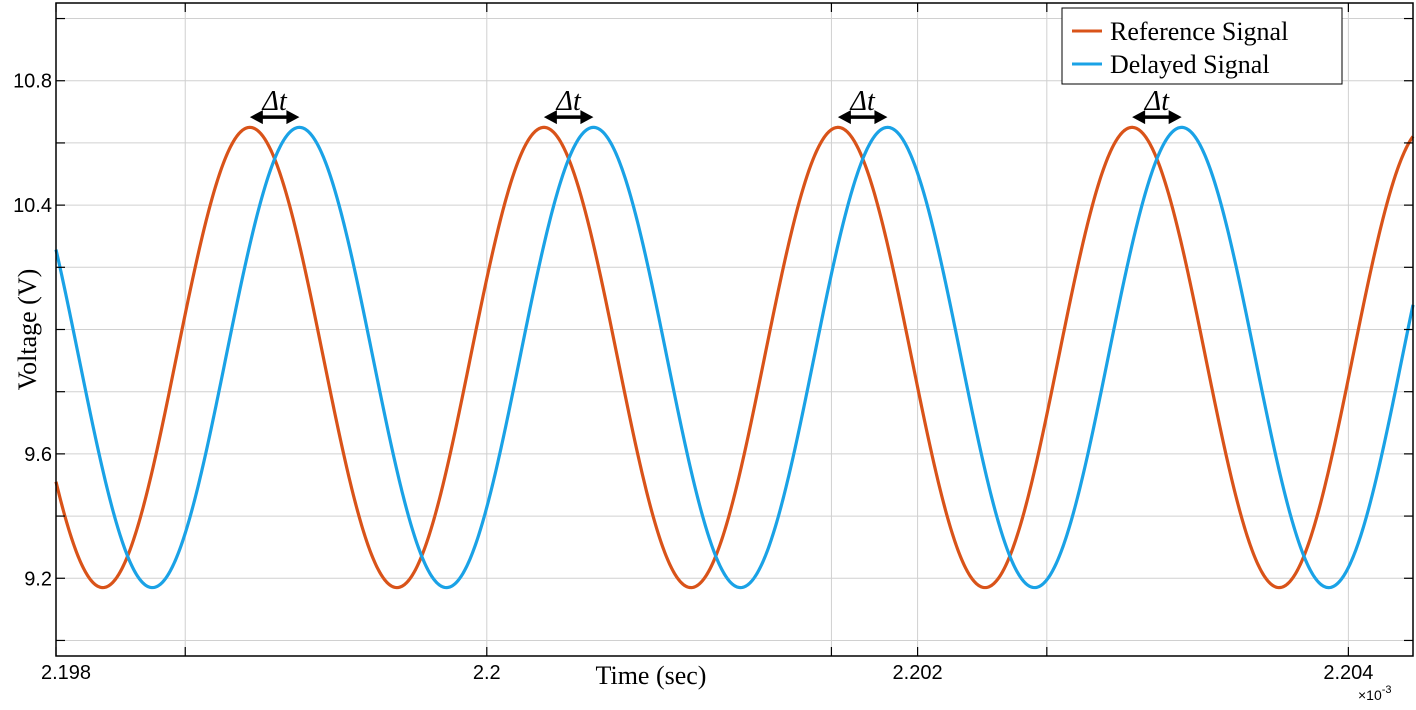  I want to click on x-exponent-power: -3, so click(1387, 690).